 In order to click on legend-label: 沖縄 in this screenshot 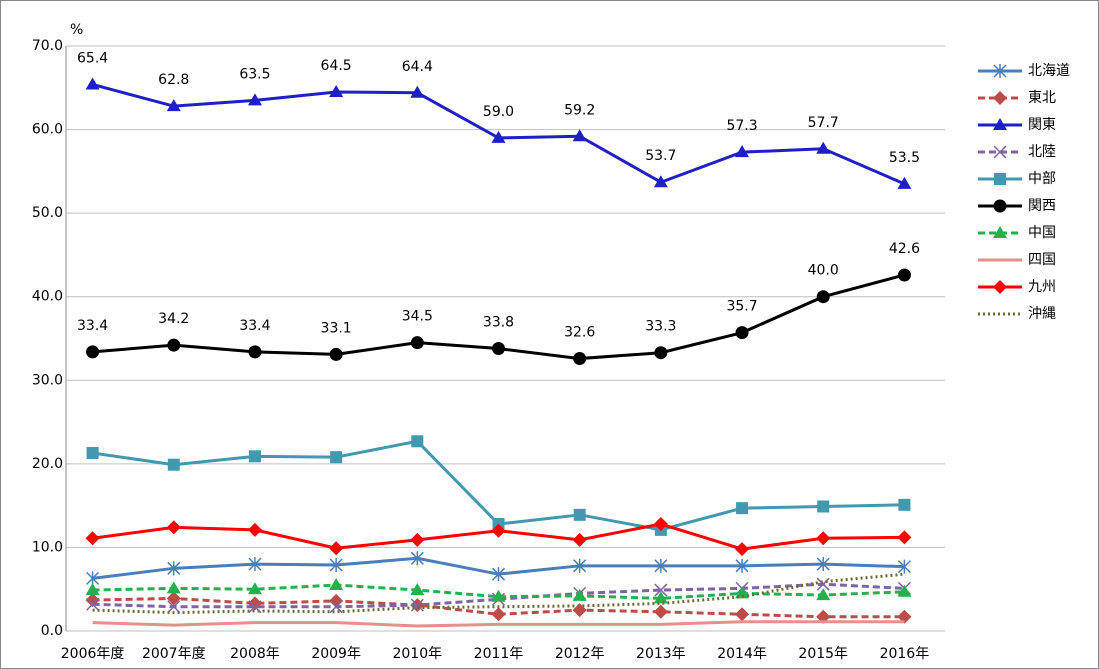, I will do `click(1042, 314)`.